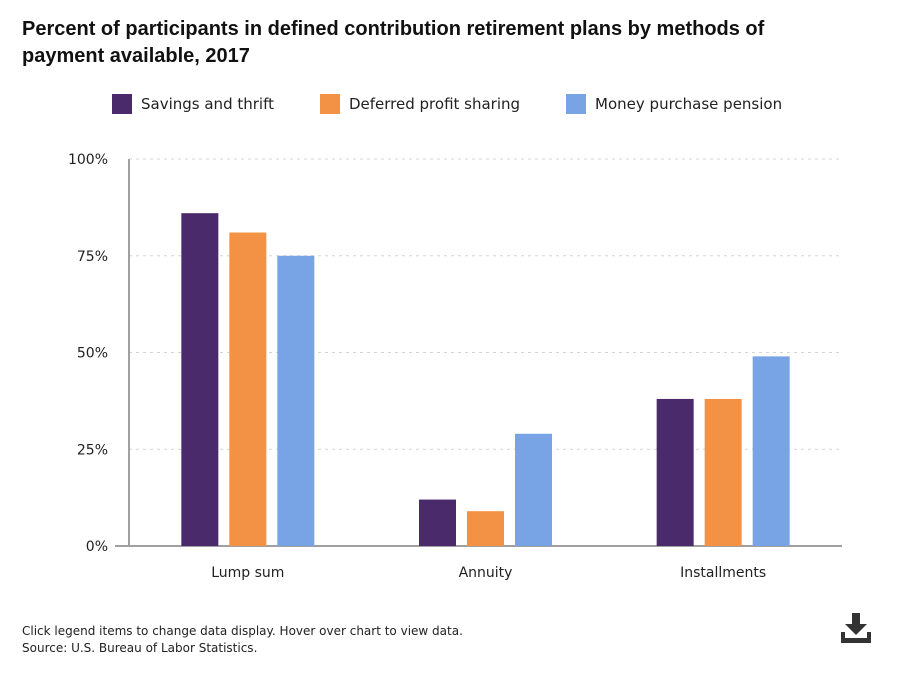 The width and height of the screenshot is (900, 680). I want to click on download-button, so click(856, 628).